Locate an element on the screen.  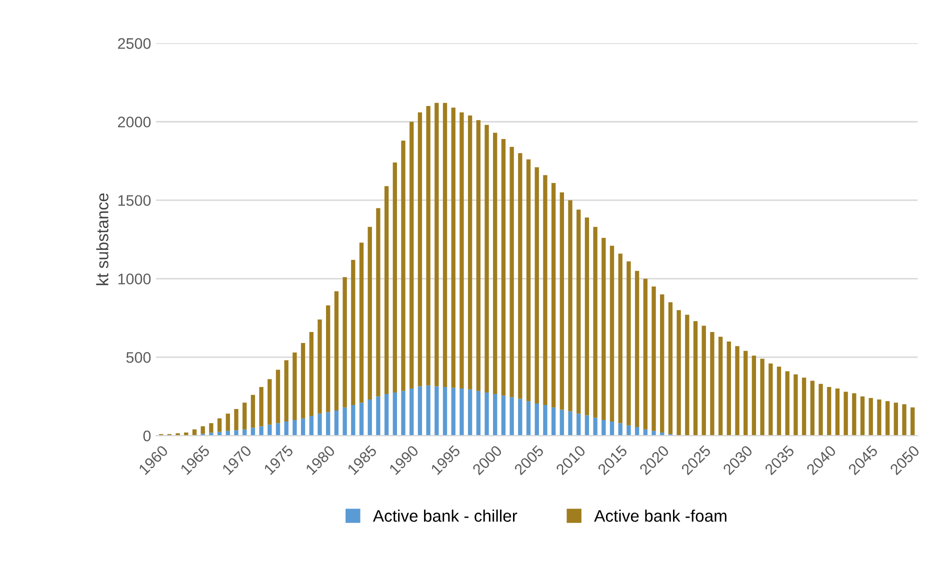
legend-label: Active bank - chiller is located at coordinates (445, 516).